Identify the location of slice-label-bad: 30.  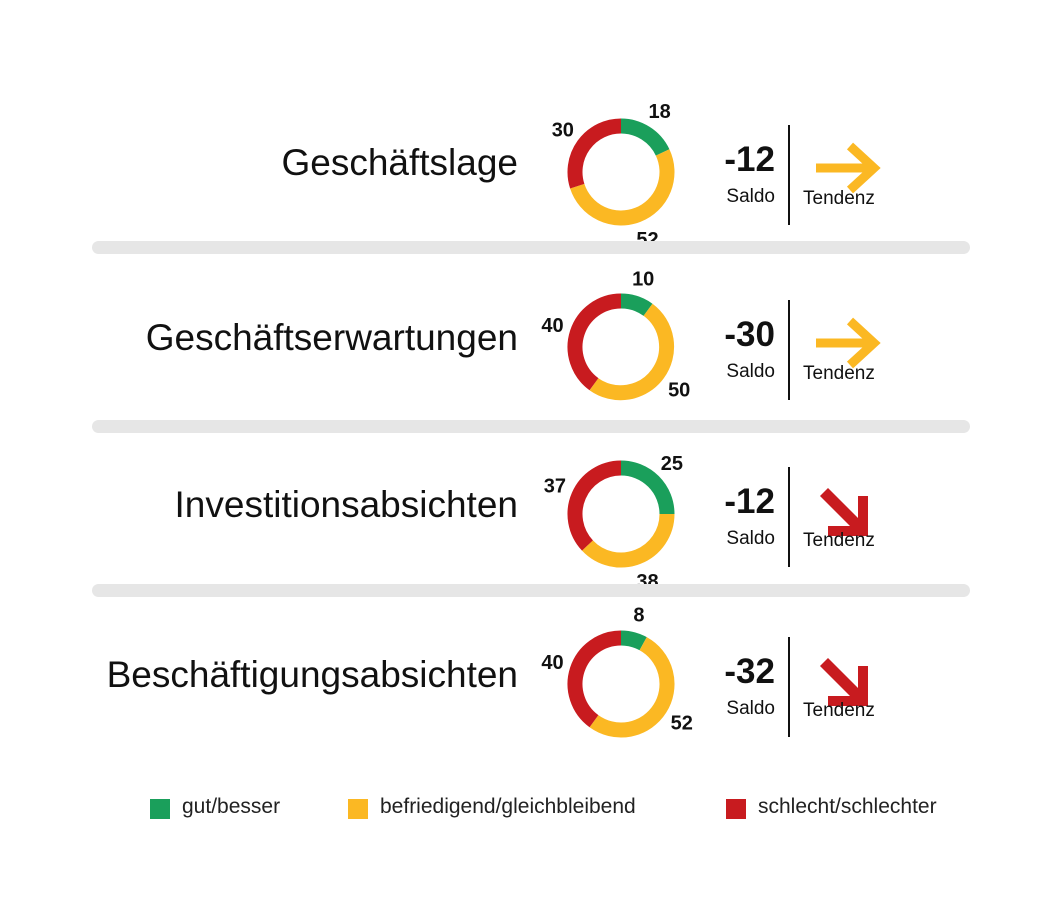
(563, 131).